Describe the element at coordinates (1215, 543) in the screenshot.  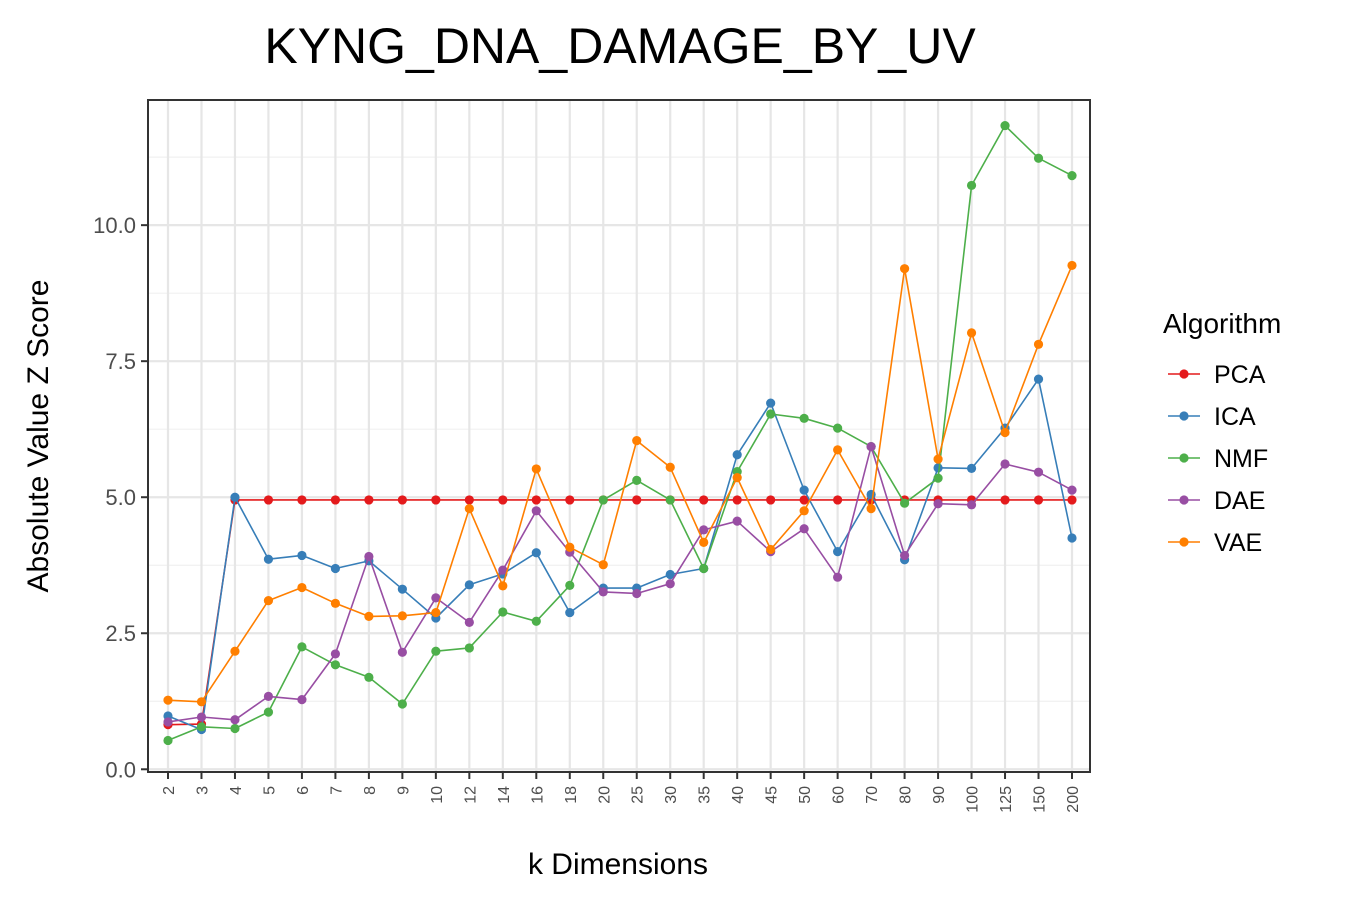
I see `legend-item-vae: VAE` at that location.